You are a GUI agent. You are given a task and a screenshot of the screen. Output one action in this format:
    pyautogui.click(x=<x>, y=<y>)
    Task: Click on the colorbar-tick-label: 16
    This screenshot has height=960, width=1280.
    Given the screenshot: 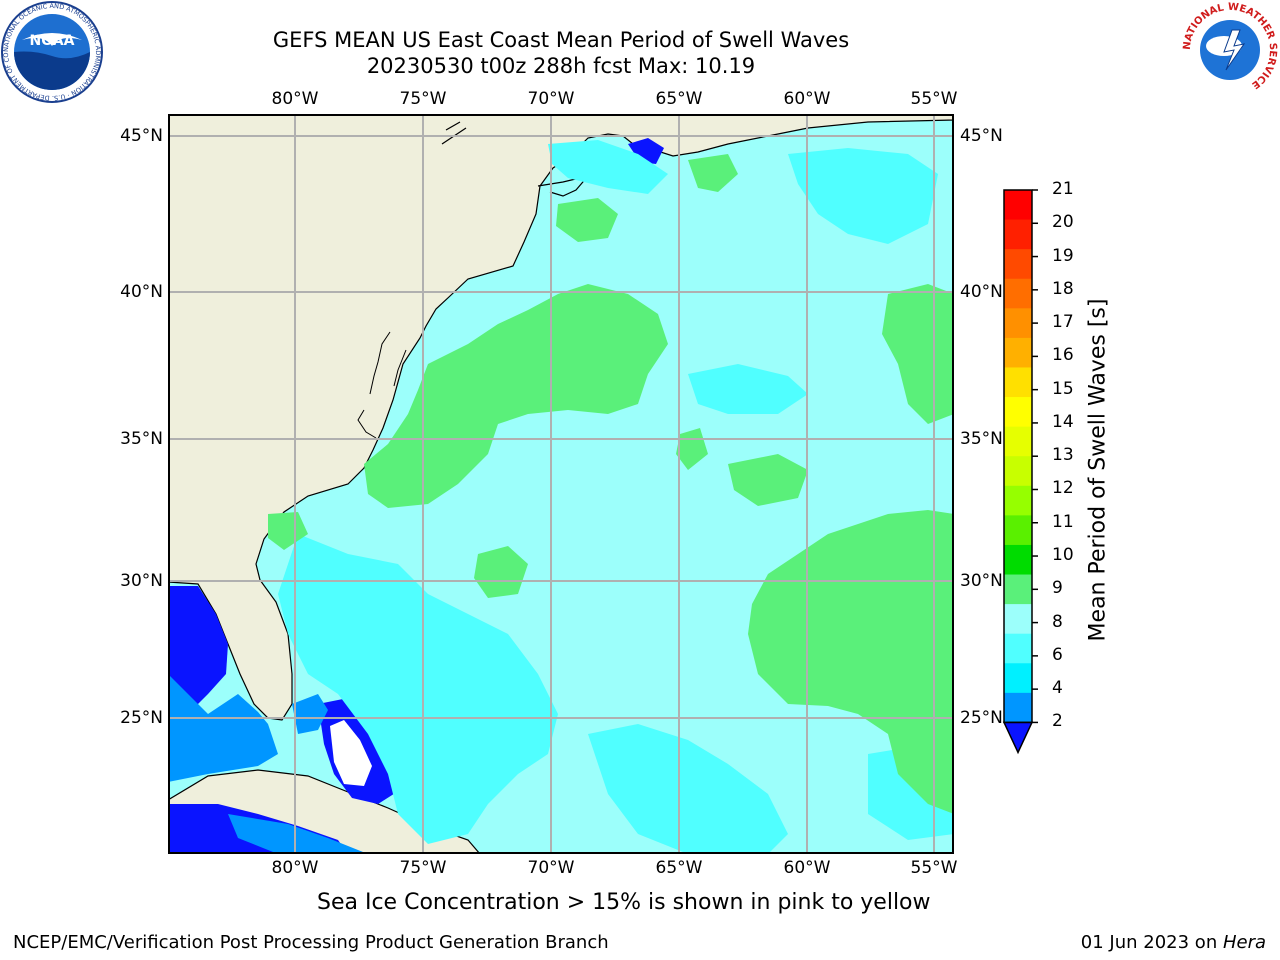 What is the action you would take?
    pyautogui.click(x=1063, y=355)
    